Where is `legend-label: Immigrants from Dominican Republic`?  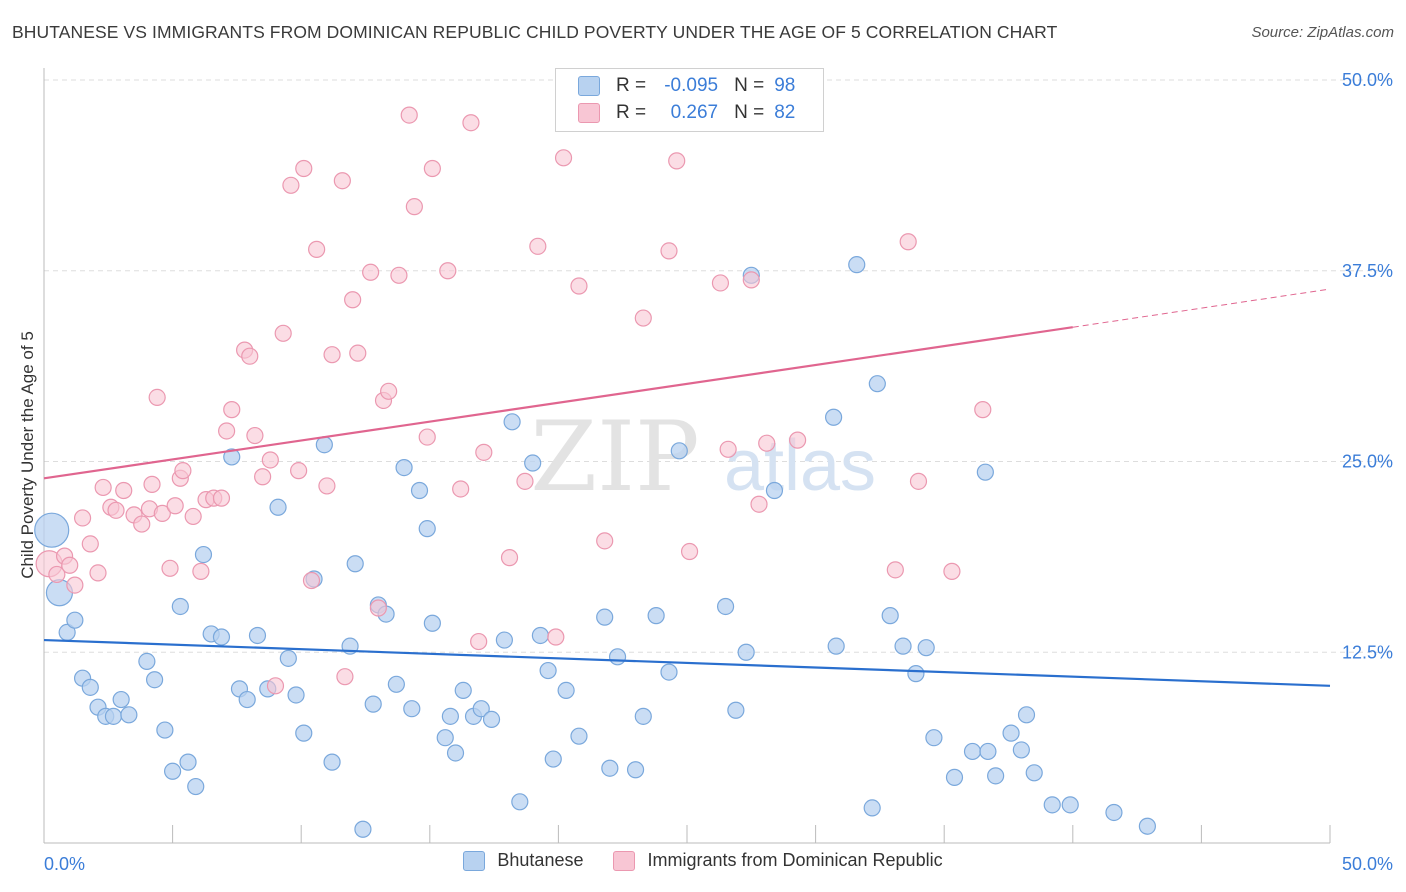 legend-label: Immigrants from Dominican Republic is located at coordinates (795, 860).